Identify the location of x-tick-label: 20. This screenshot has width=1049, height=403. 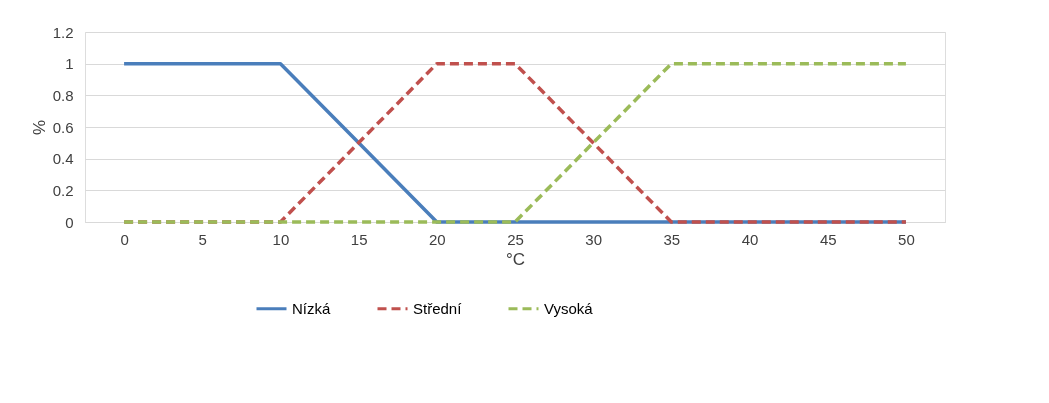
(437, 239).